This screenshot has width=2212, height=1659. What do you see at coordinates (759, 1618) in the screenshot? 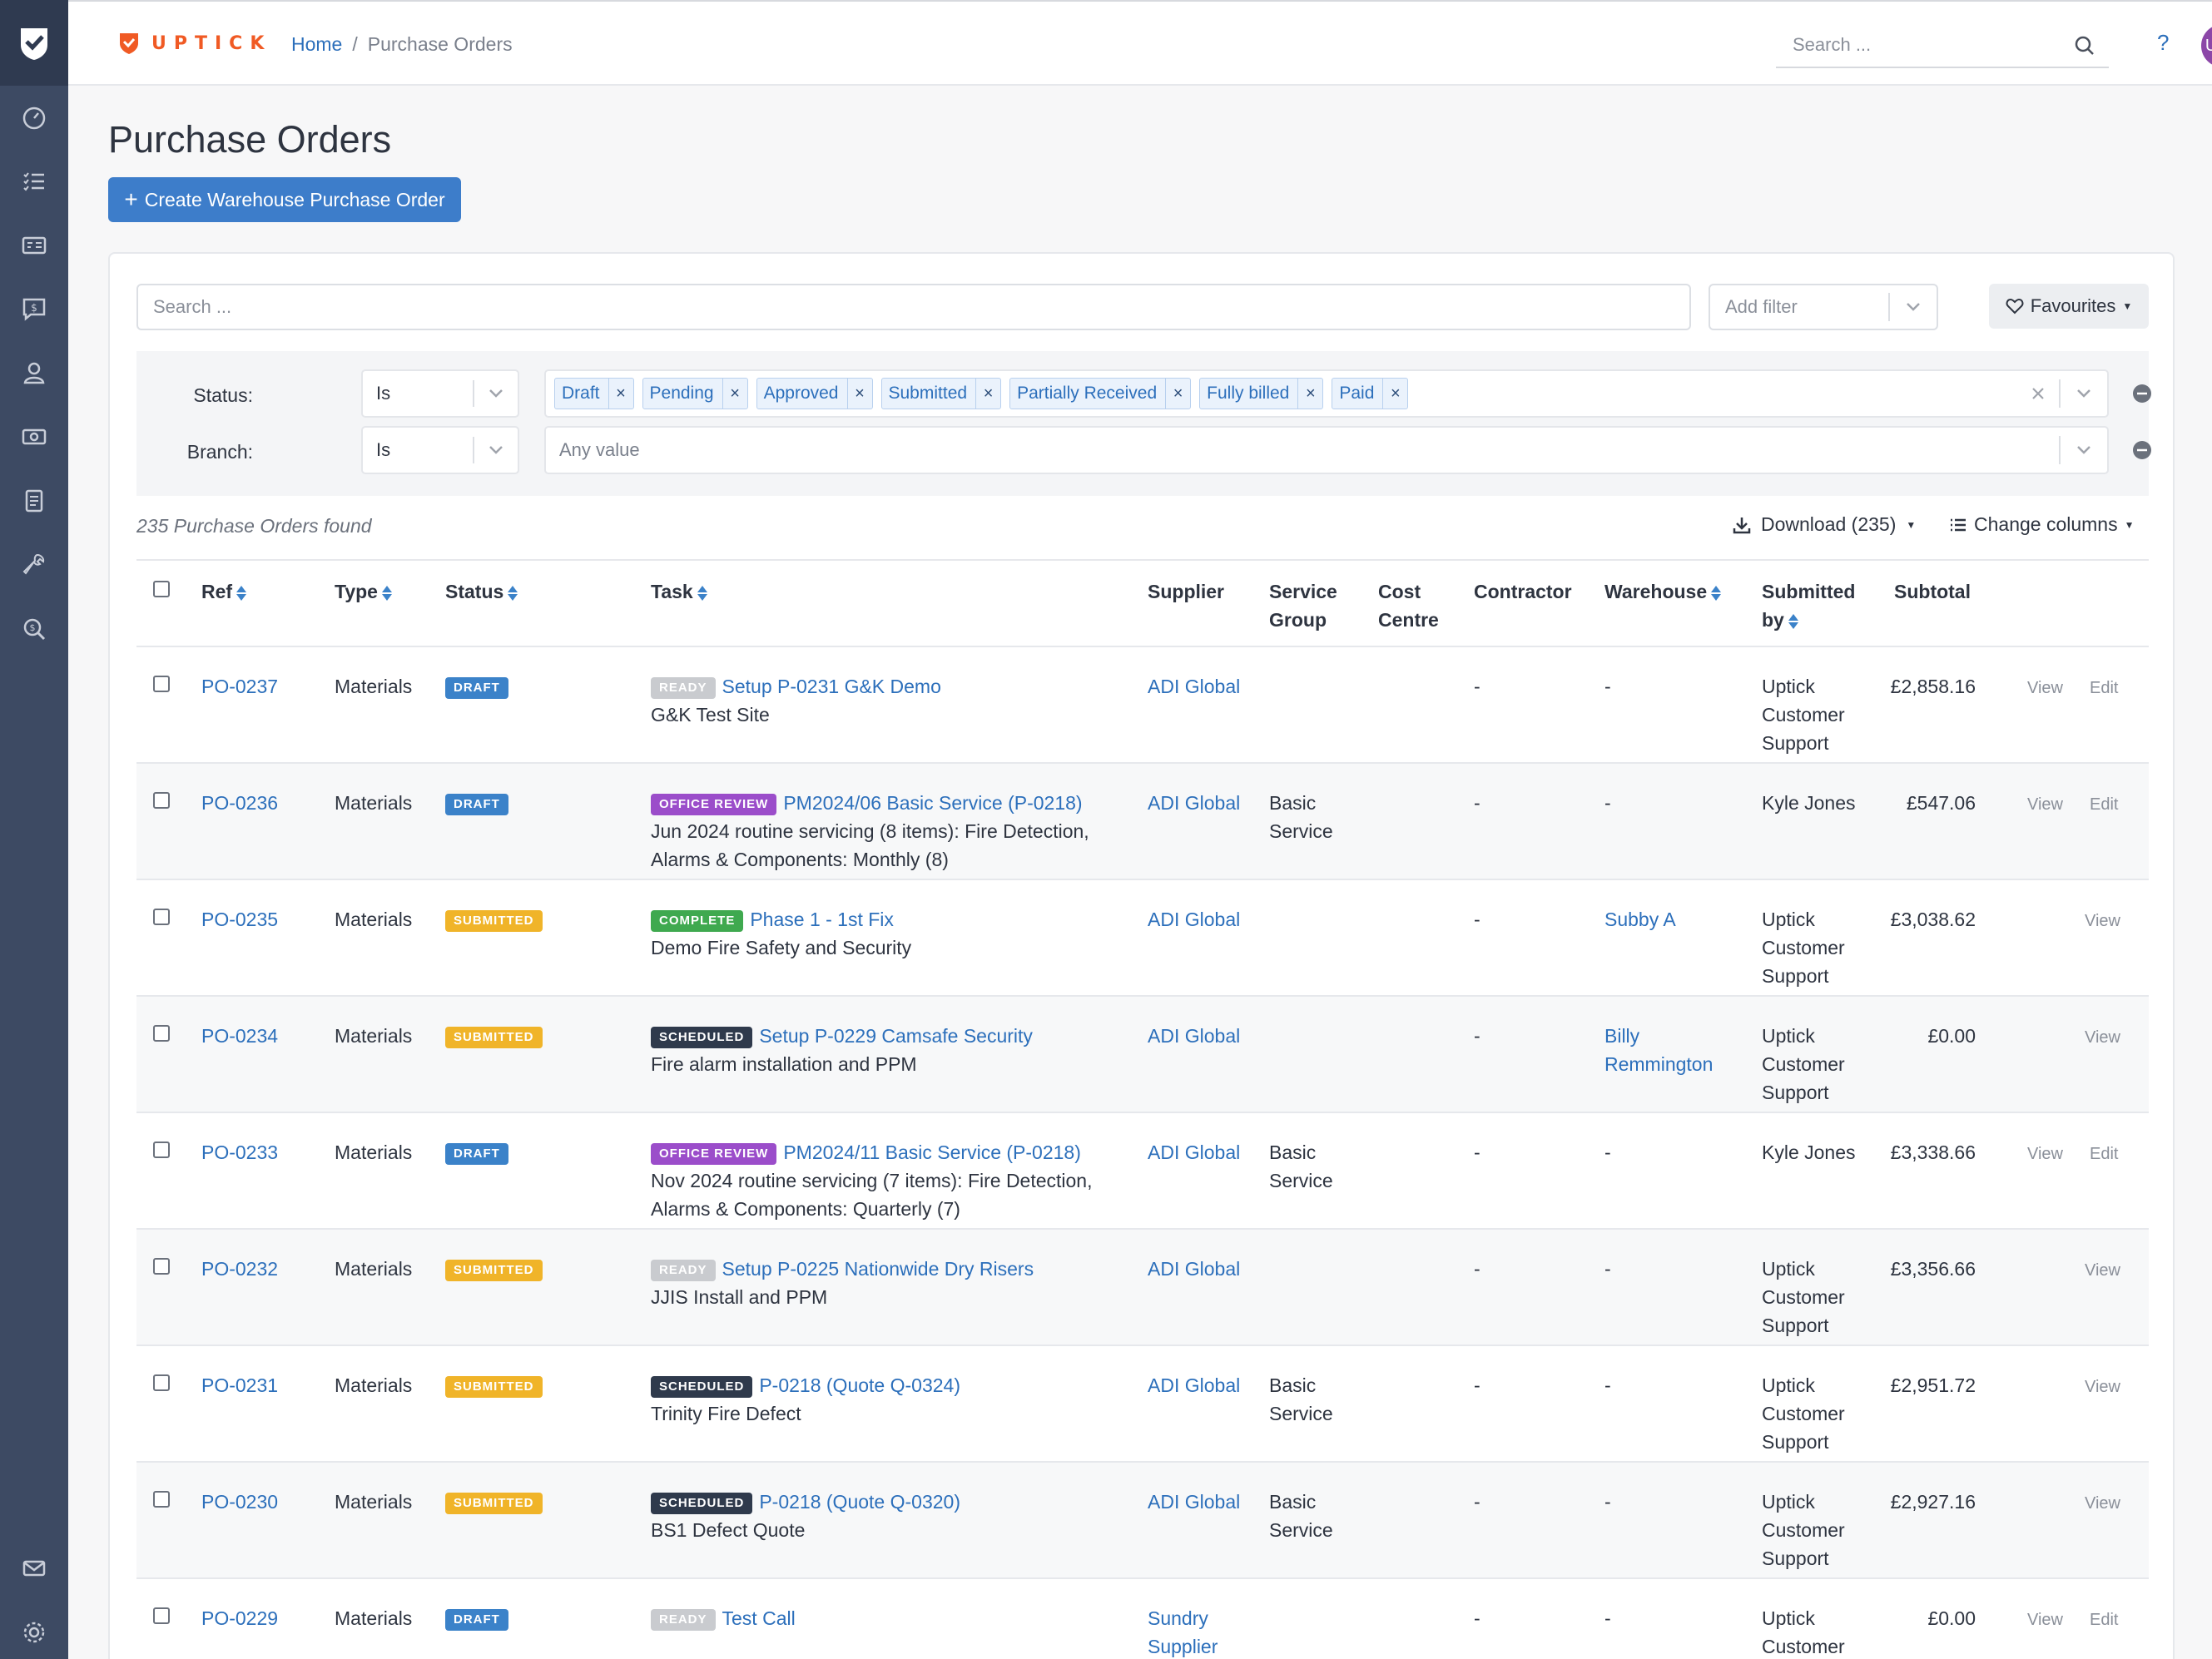
I see `task-link: Test Call` at bounding box center [759, 1618].